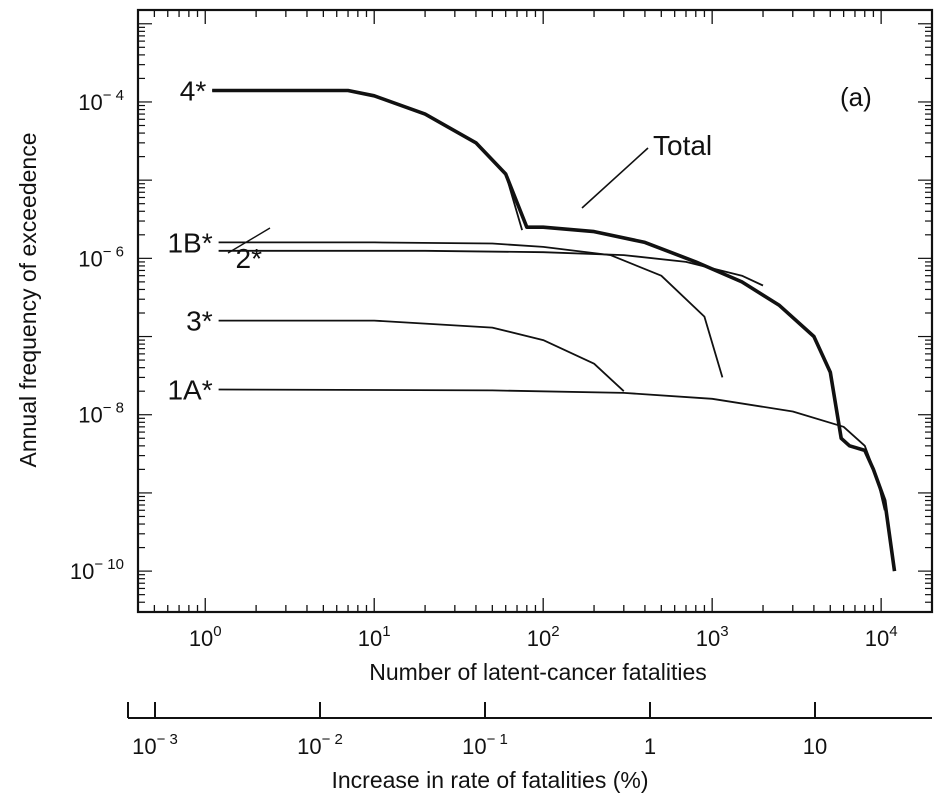 This screenshot has height=803, width=945. I want to click on y-tick-label: 10− 6, so click(101, 257).